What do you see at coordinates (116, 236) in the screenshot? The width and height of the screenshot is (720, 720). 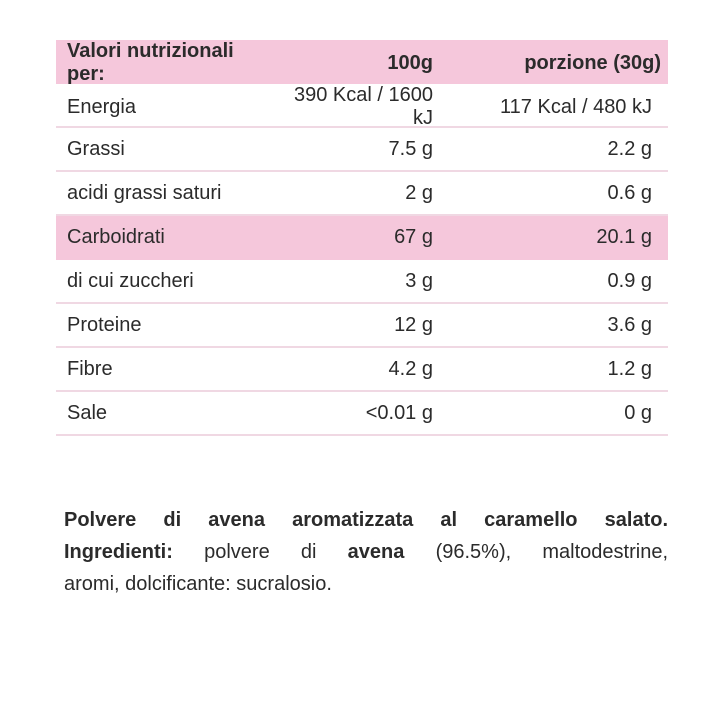 I see `nutrient-label: Carboidrati` at bounding box center [116, 236].